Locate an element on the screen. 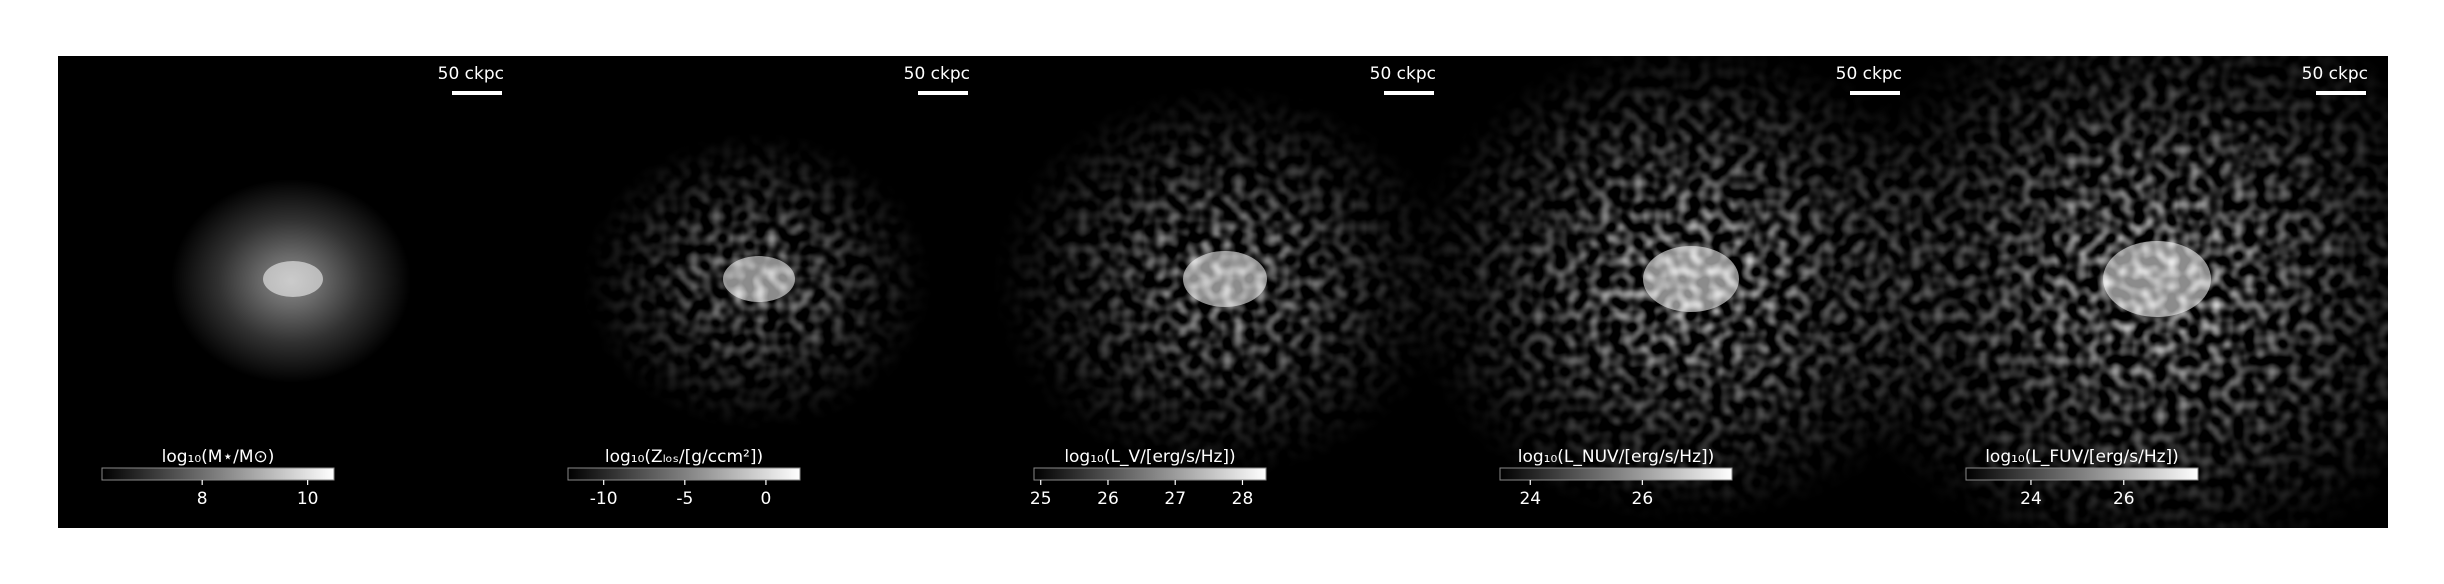 Image resolution: width=2444 pixels, height=584 pixels. colorbar-tick-label: -5 is located at coordinates (684, 499).